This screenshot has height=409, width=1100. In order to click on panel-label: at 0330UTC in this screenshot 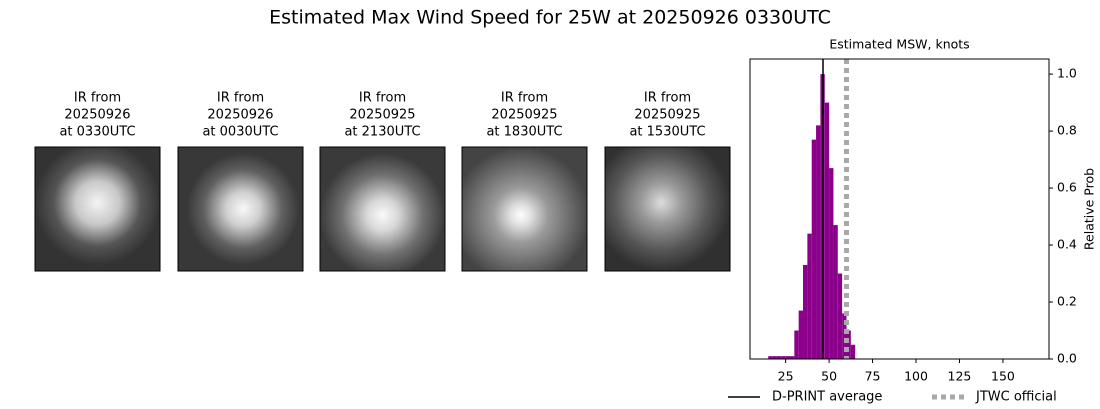, I will do `click(97, 132)`.